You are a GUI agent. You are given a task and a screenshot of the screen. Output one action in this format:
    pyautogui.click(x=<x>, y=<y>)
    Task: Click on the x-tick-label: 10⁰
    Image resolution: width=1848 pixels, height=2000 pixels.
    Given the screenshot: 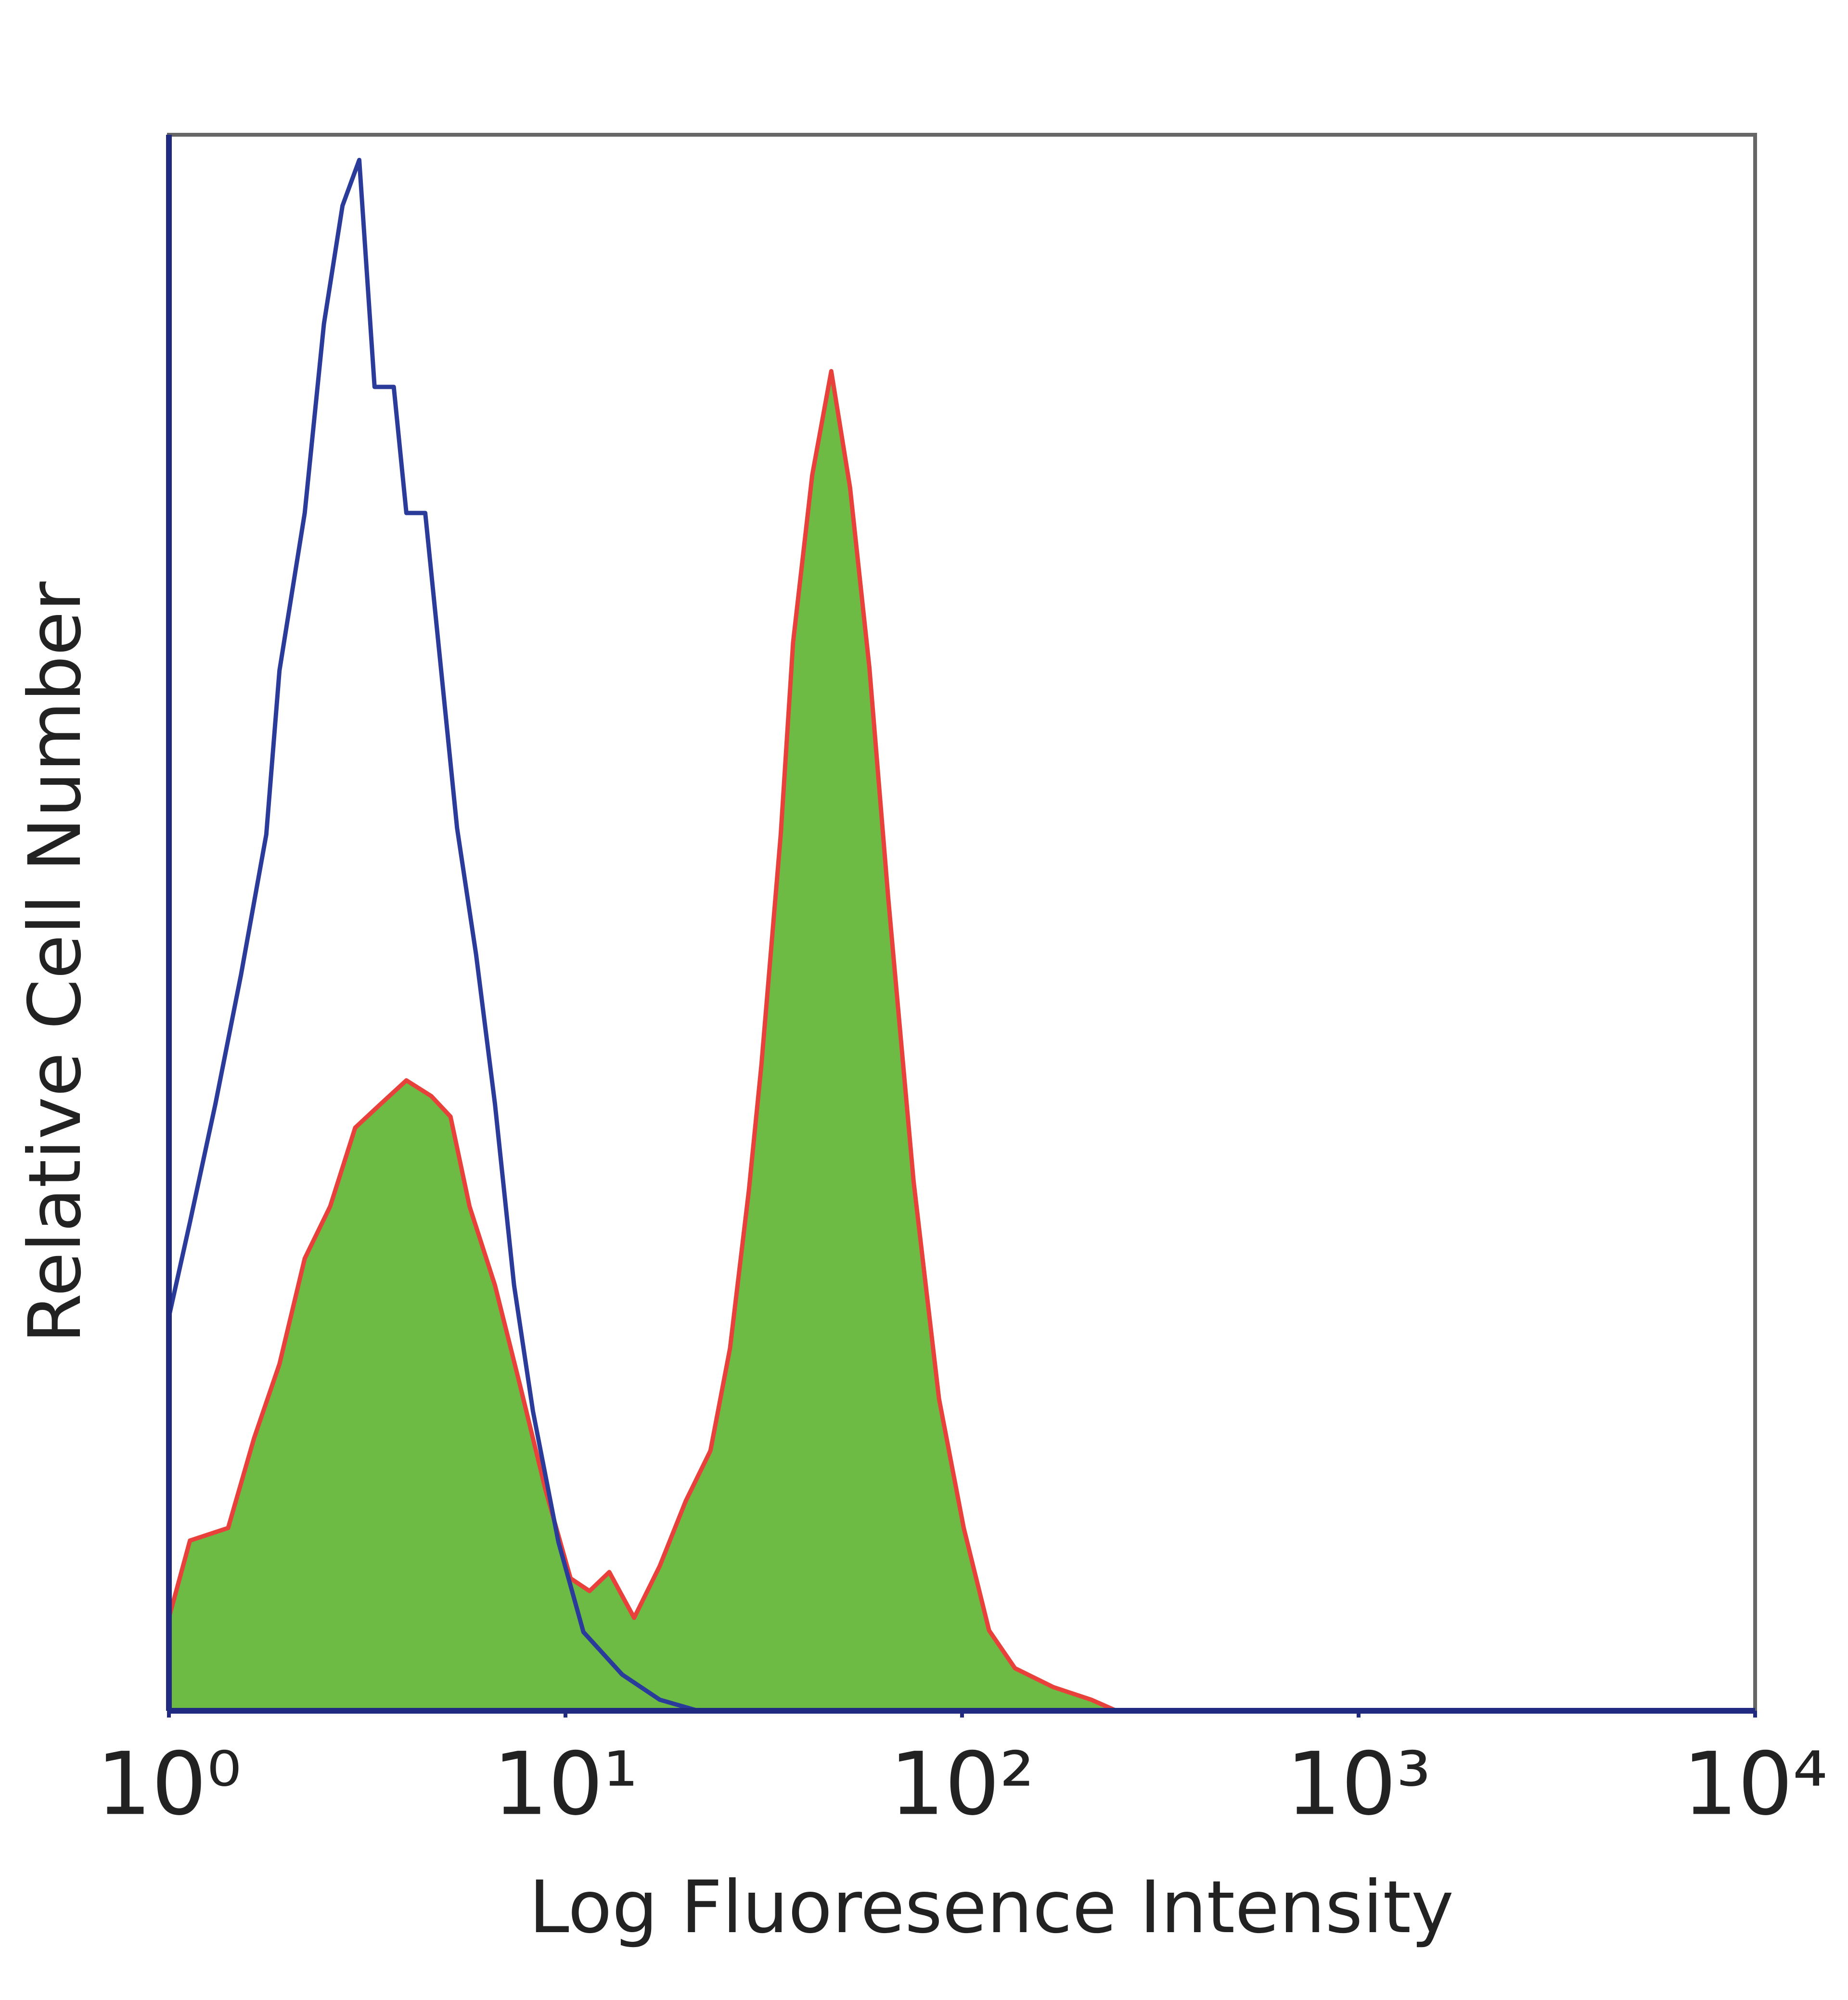 What is the action you would take?
    pyautogui.click(x=168, y=1784)
    